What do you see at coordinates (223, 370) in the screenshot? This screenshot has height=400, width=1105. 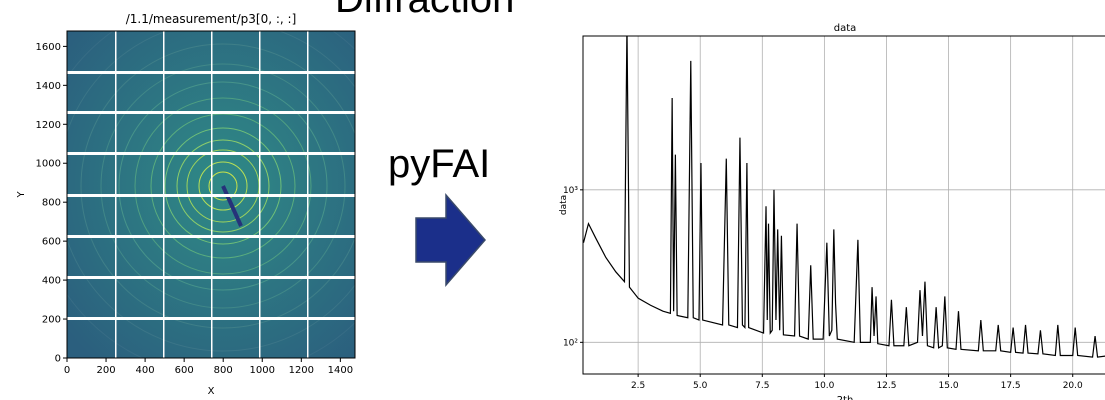 I see `x-tick-label: 800` at bounding box center [223, 370].